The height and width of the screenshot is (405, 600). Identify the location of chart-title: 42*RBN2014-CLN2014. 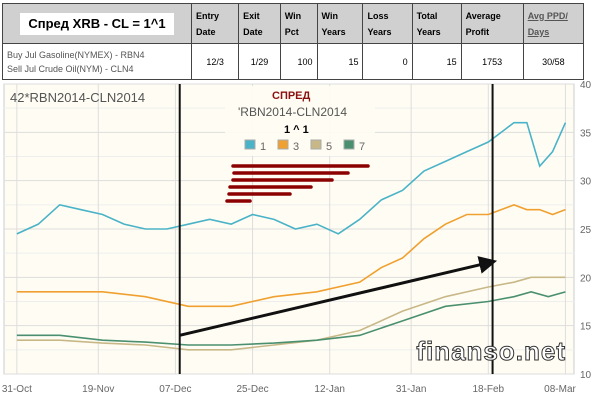
(77, 97).